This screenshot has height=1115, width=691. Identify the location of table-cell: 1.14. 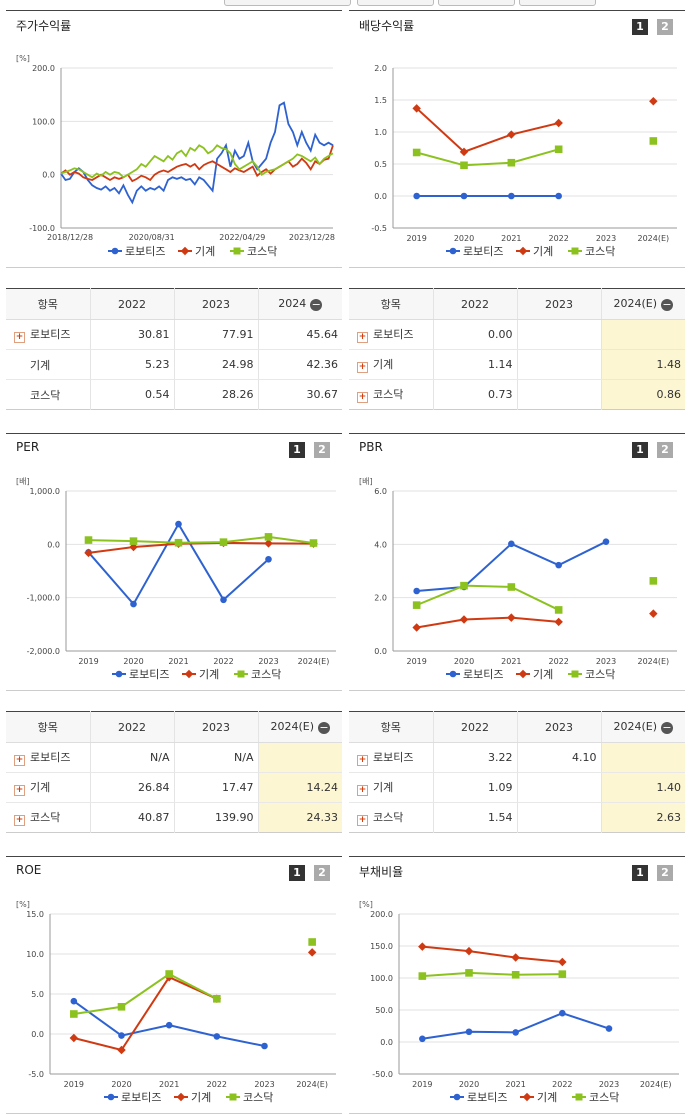
(475, 364).